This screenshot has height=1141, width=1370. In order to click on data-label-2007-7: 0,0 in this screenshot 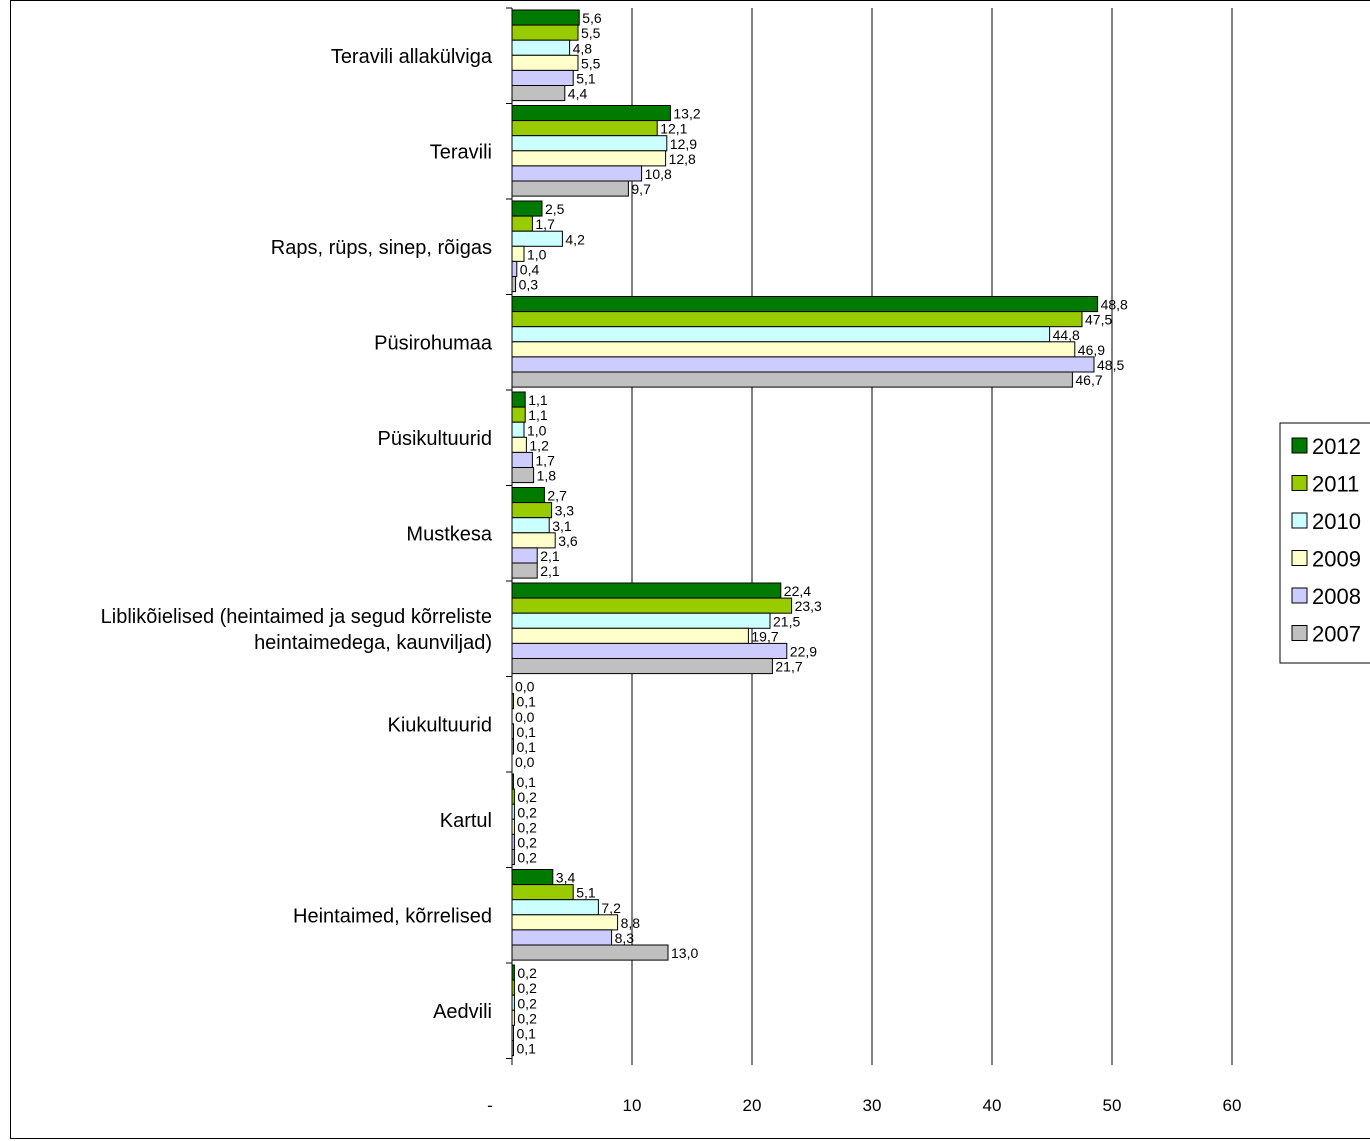, I will do `click(525, 762)`.